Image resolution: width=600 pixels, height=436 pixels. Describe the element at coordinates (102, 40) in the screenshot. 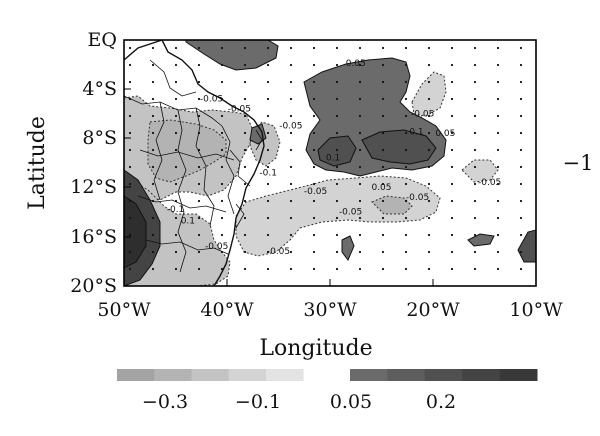

I see `y-tick-label: EQ` at that location.